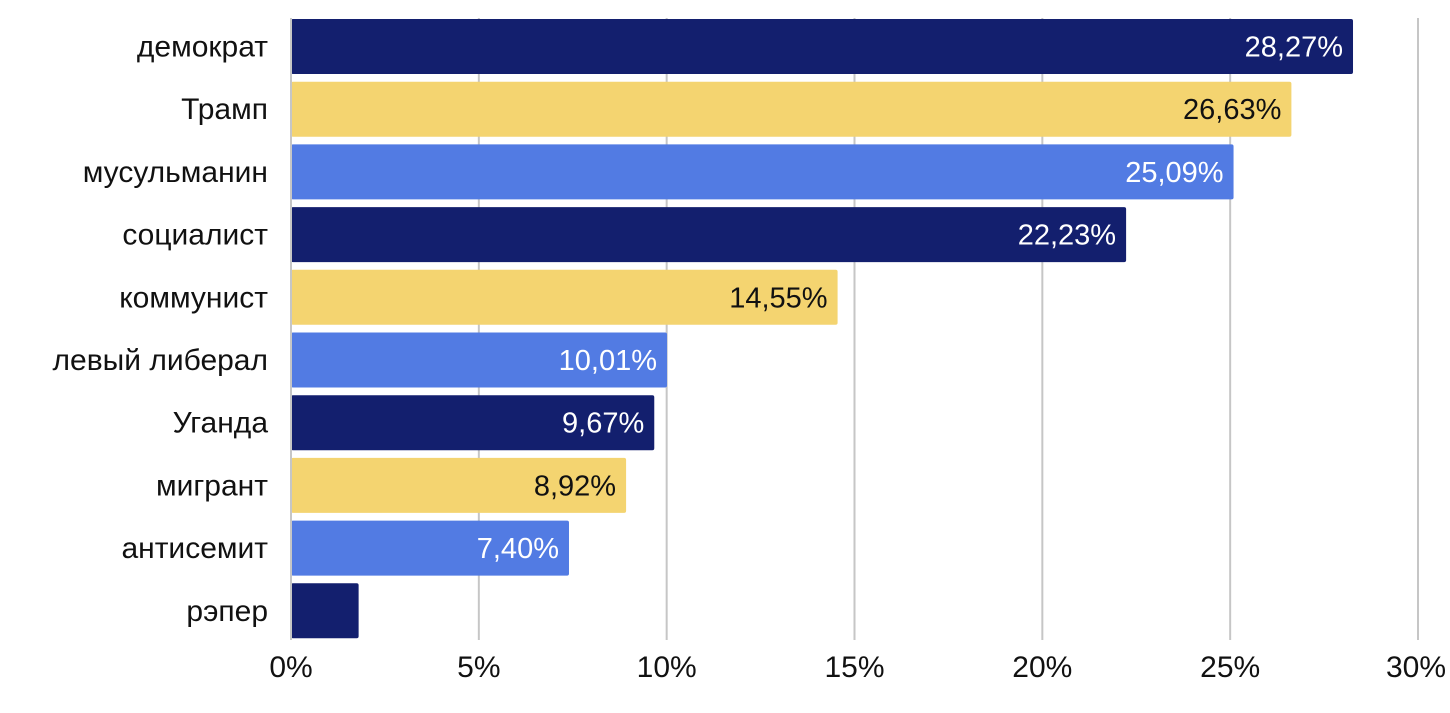  What do you see at coordinates (224, 109) in the screenshot?
I see `category-label: Трамп` at bounding box center [224, 109].